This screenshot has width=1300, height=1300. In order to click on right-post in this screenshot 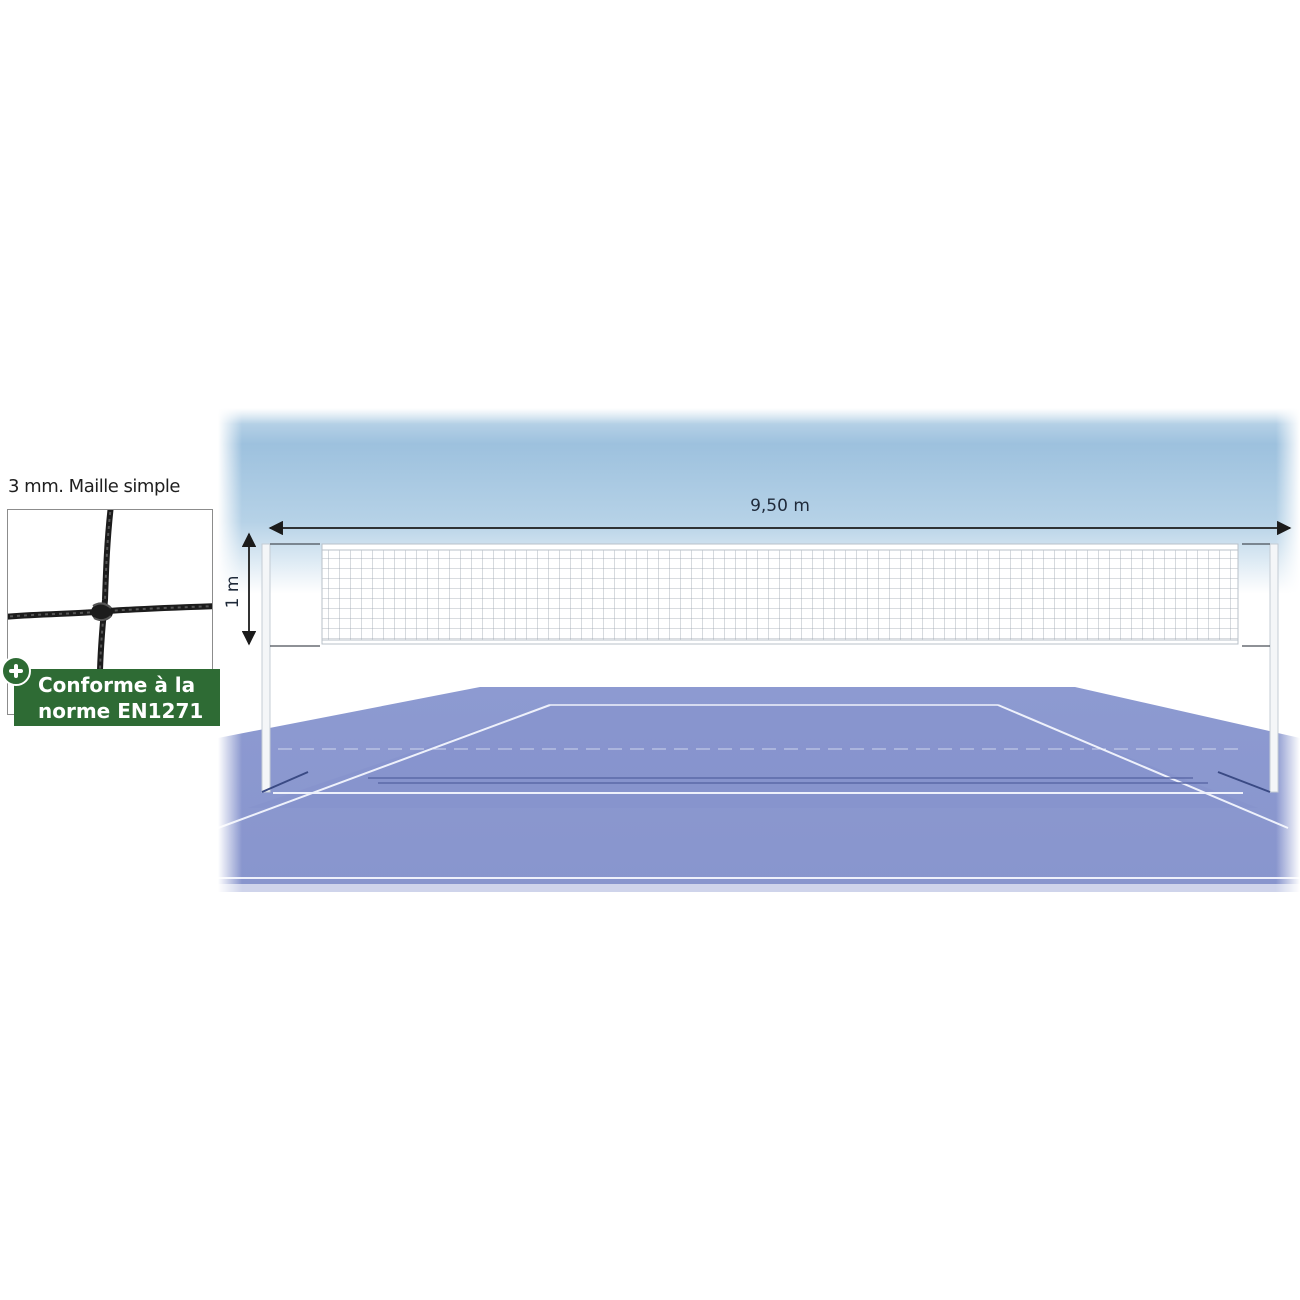, I will do `click(1248, 668)`.